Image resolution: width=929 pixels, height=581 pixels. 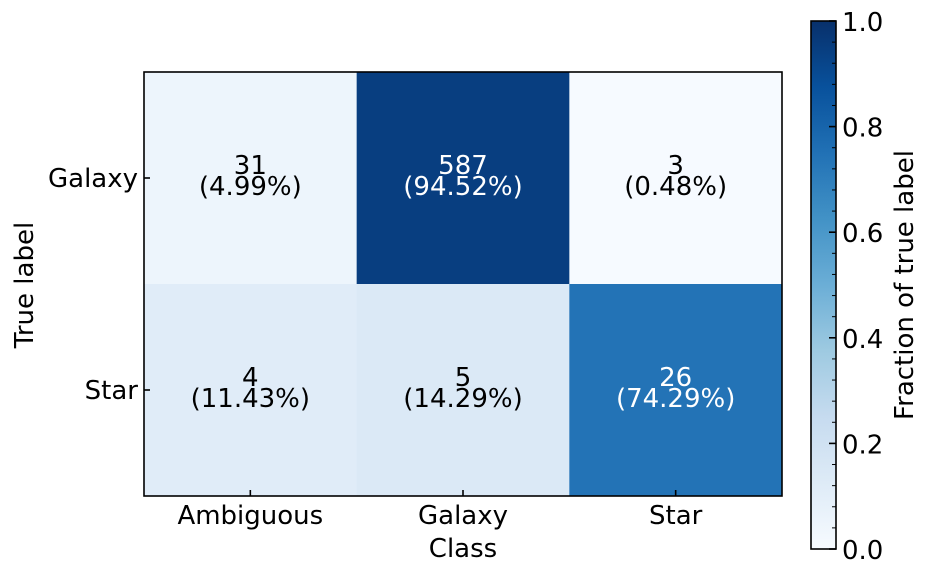 What do you see at coordinates (862, 129) in the screenshot?
I see `colorbar-tick-label: 0.8` at bounding box center [862, 129].